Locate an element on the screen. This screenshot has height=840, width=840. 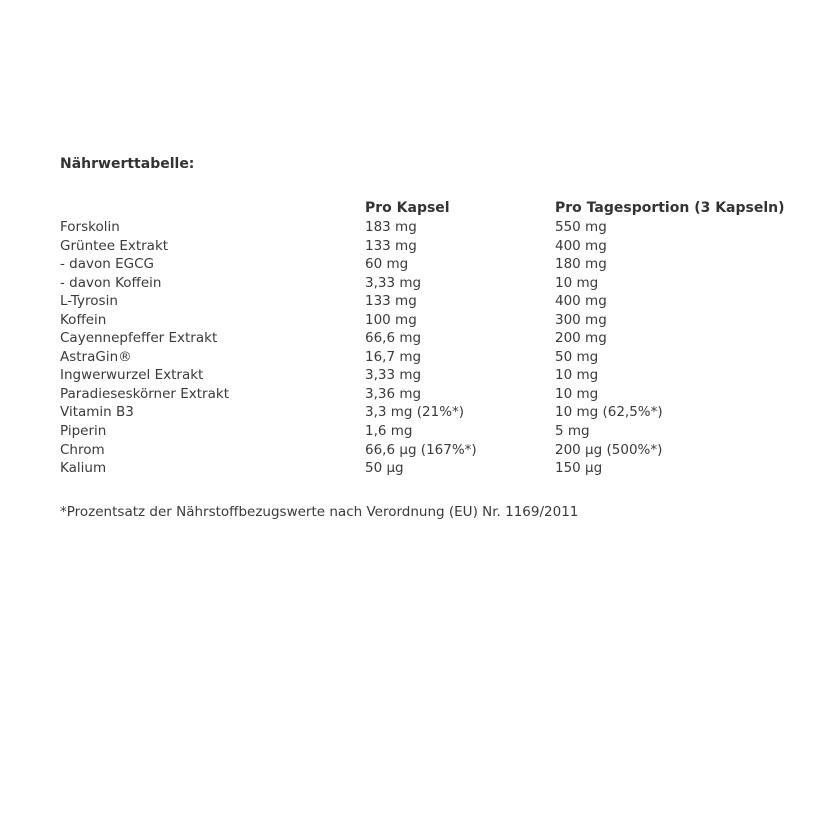
per-day-value: 550 mg is located at coordinates (581, 227).